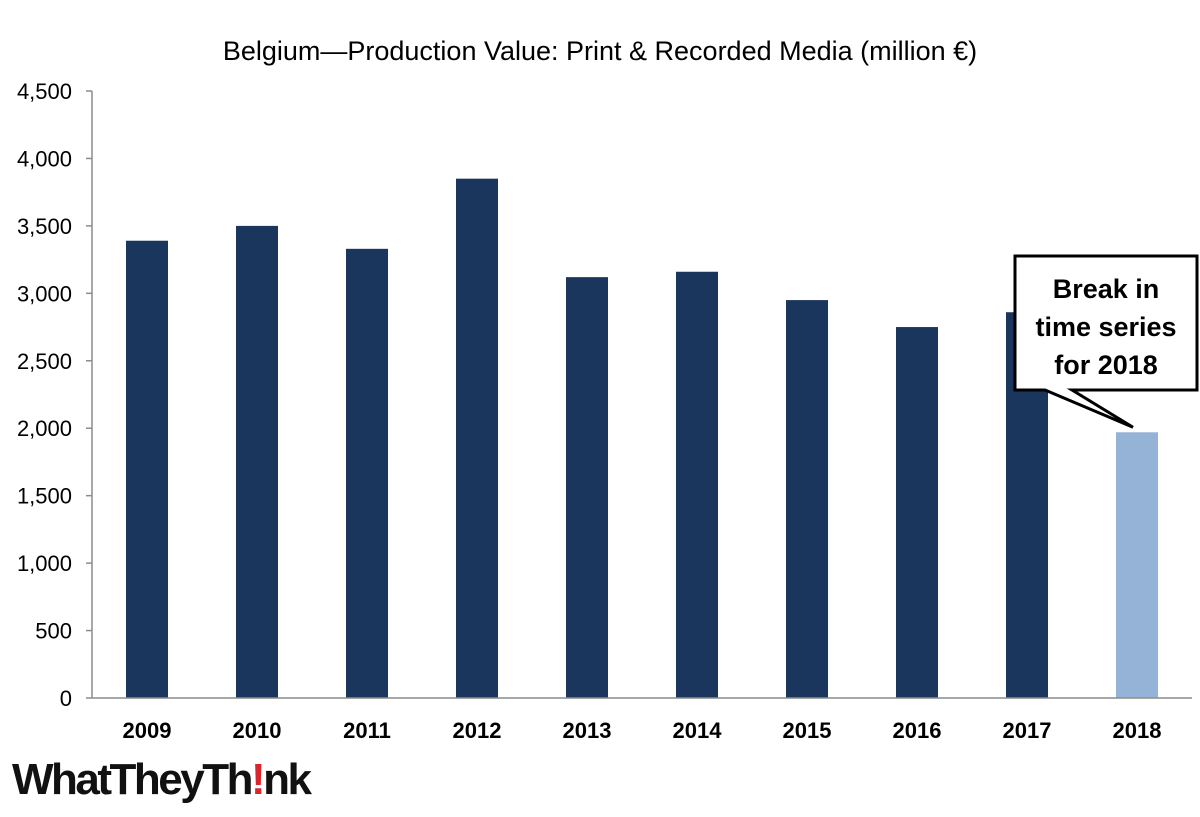  Describe the element at coordinates (257, 730) in the screenshot. I see `x-tick-label: 2010` at that location.